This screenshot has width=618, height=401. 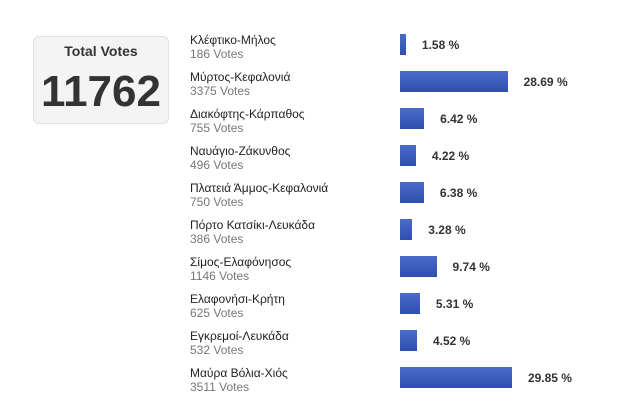 I want to click on option-votes: 386 Votes, so click(x=217, y=239).